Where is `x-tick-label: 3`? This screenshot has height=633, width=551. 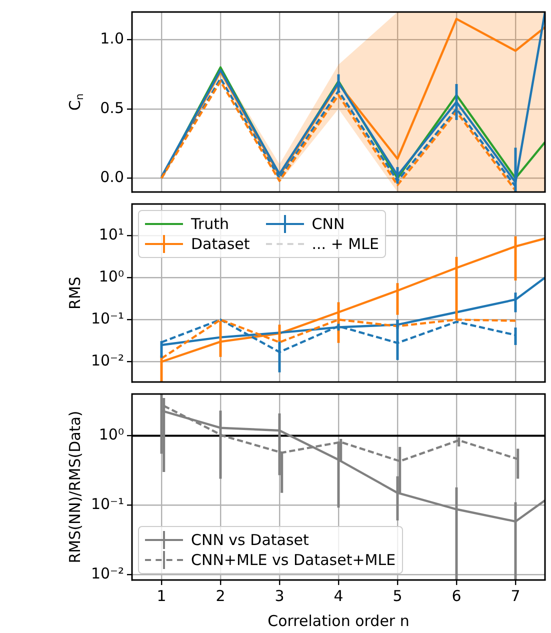 x-tick-label: 3 is located at coordinates (279, 595).